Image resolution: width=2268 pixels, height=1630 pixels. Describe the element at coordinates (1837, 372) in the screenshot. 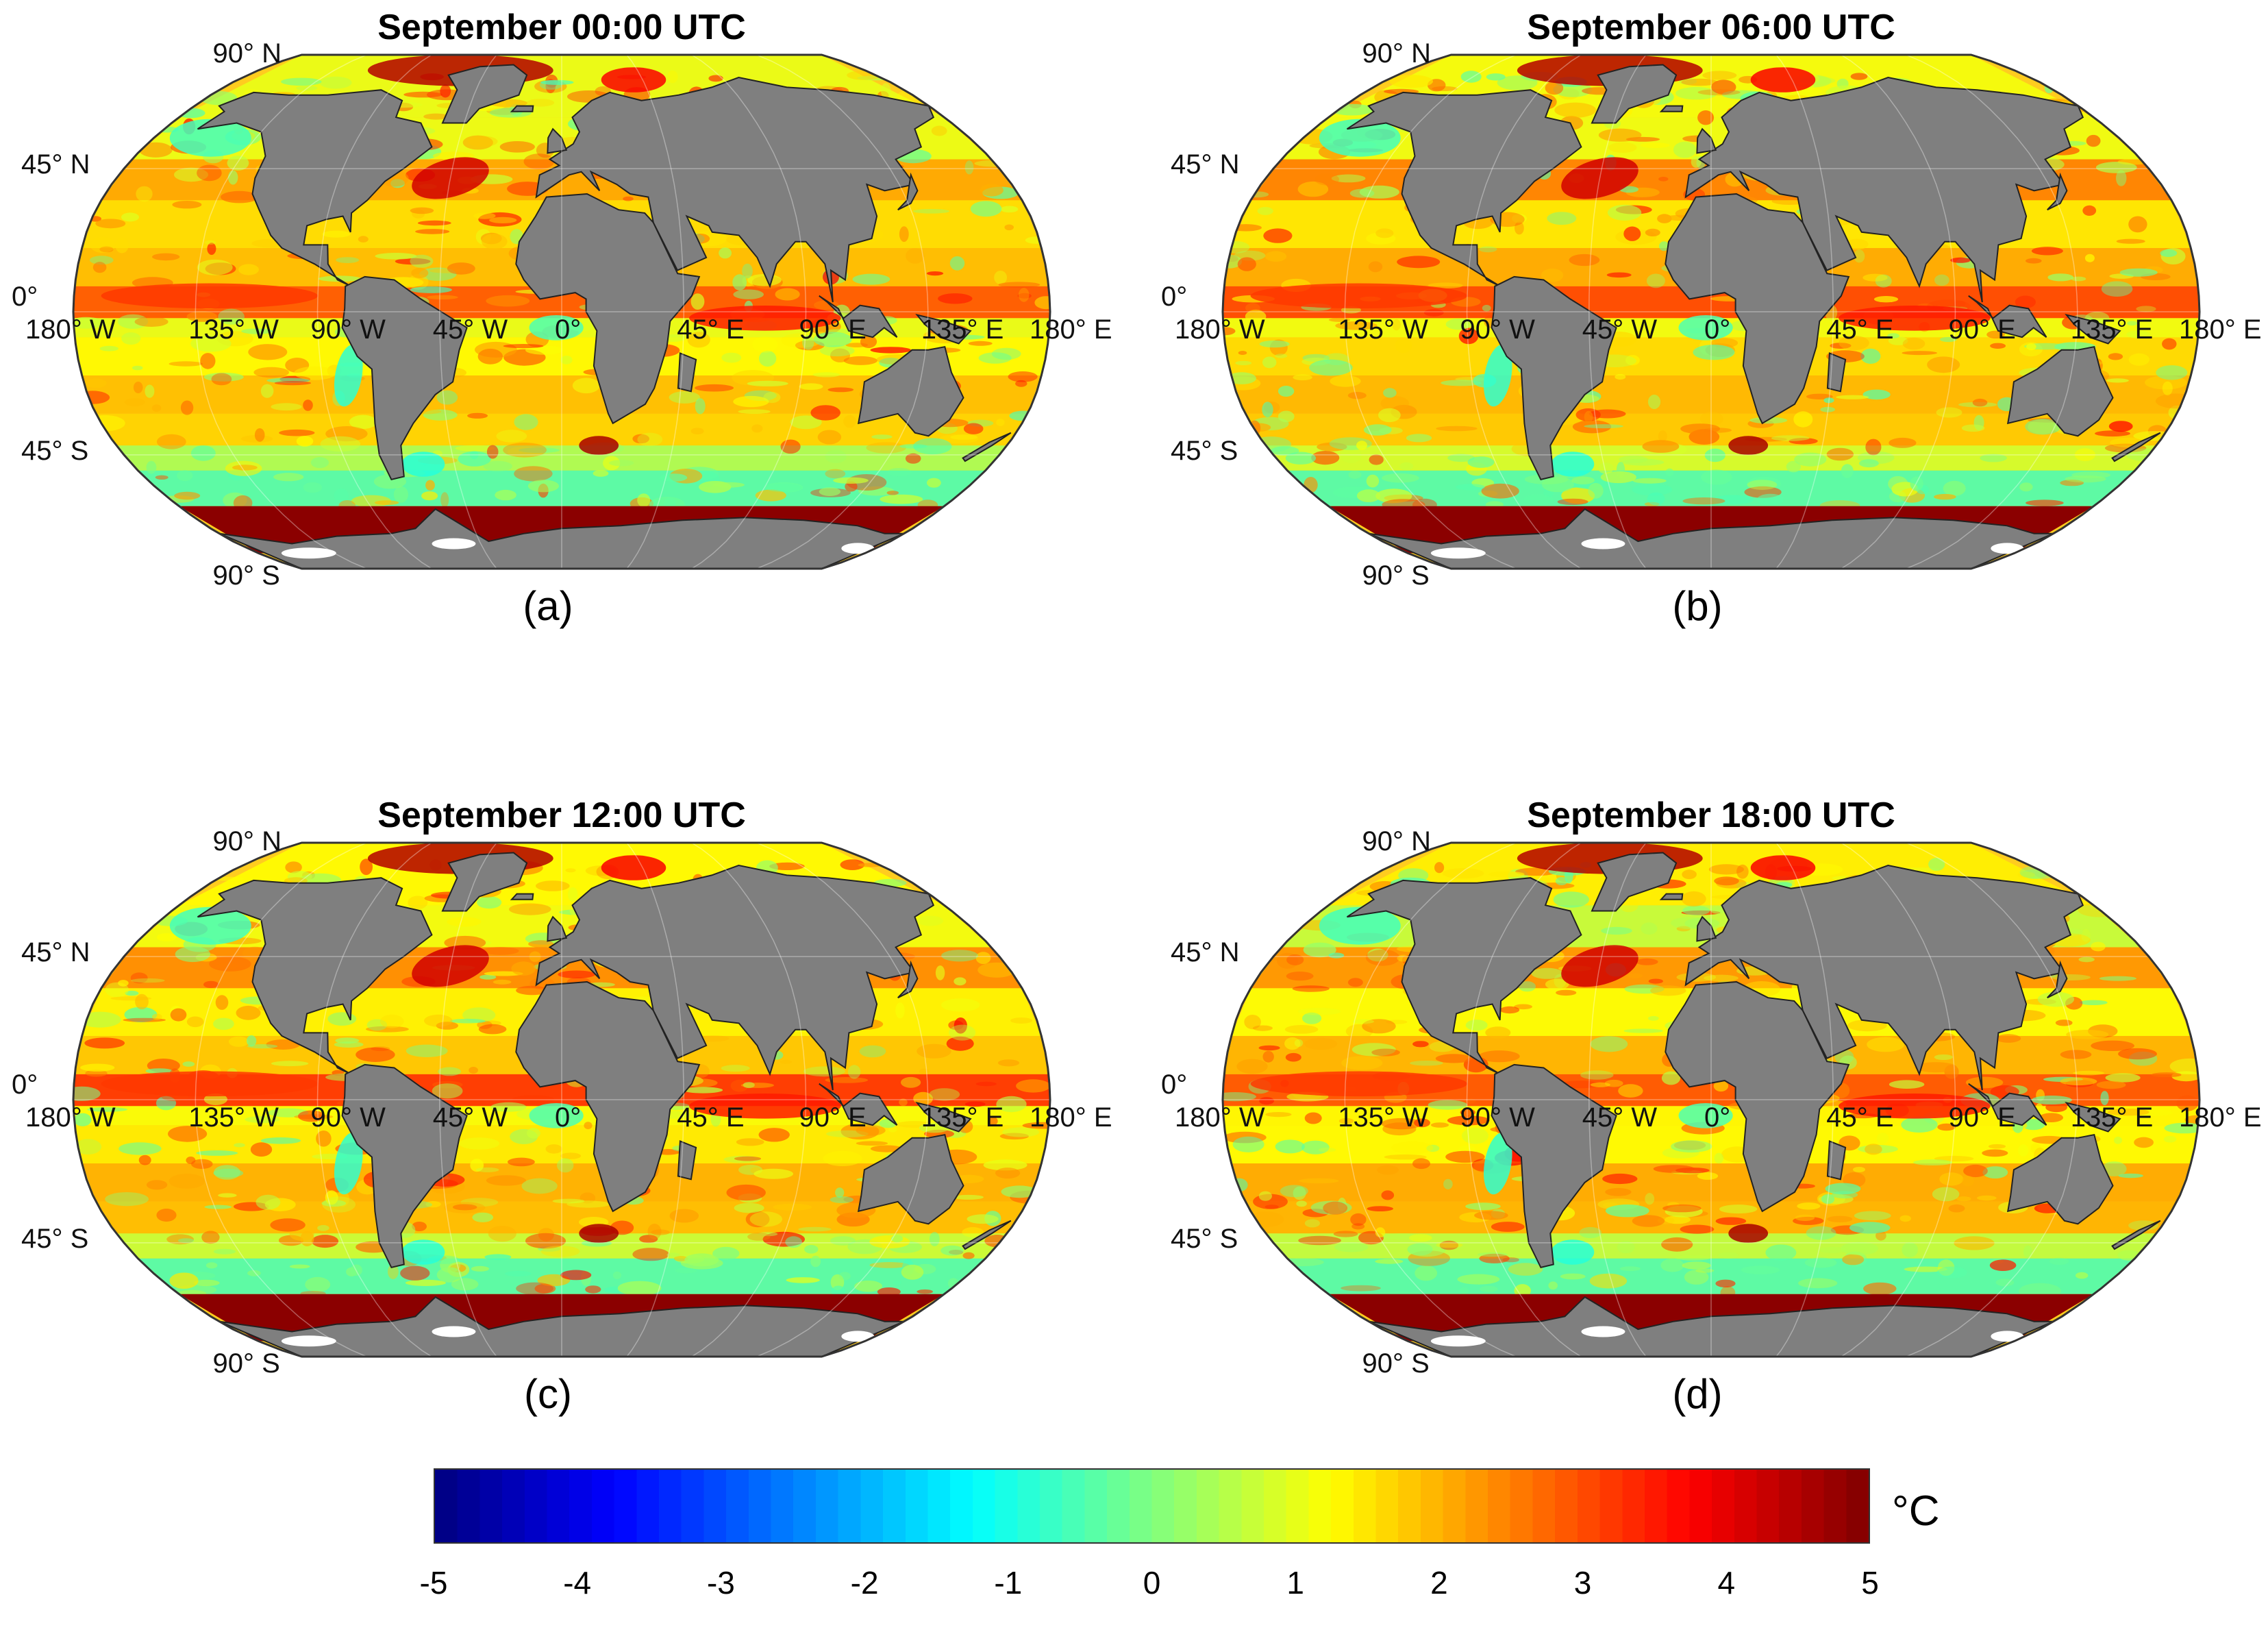

I see `land-madagascar` at that location.